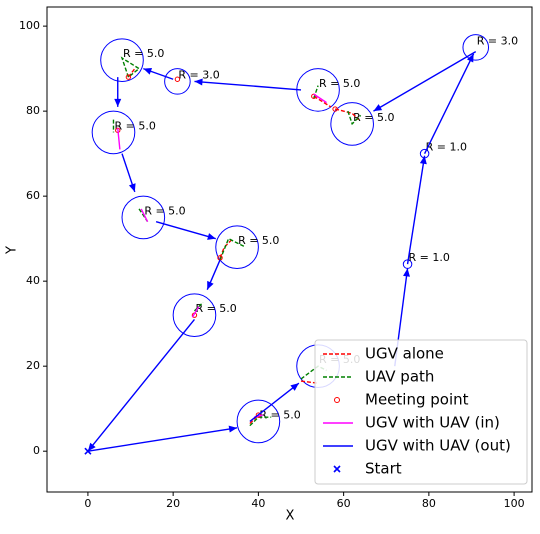 This screenshot has height=534, width=540. What do you see at coordinates (383, 469) in the screenshot?
I see `legend-label: Start` at bounding box center [383, 469].